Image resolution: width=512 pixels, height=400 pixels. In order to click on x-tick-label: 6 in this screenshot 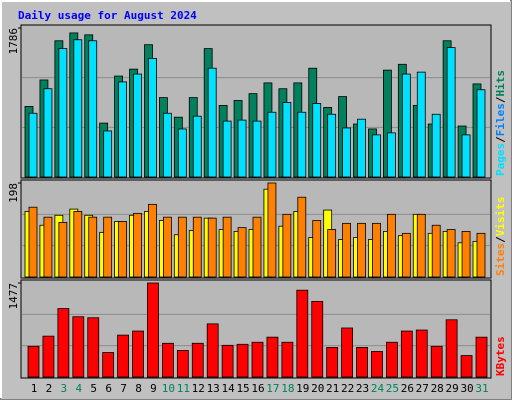, I will do `click(108, 388)`.